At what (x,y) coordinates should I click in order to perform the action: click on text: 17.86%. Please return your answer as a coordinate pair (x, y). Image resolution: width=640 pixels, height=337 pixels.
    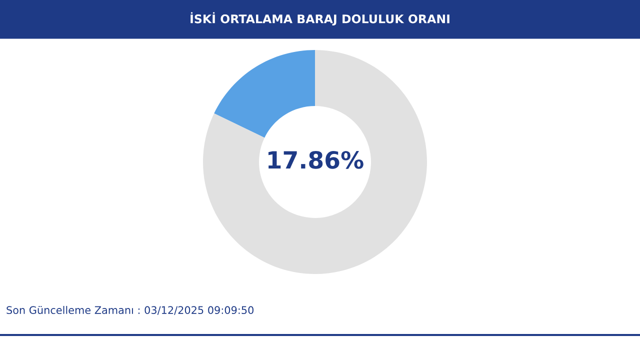
    Looking at the image, I should click on (316, 159).